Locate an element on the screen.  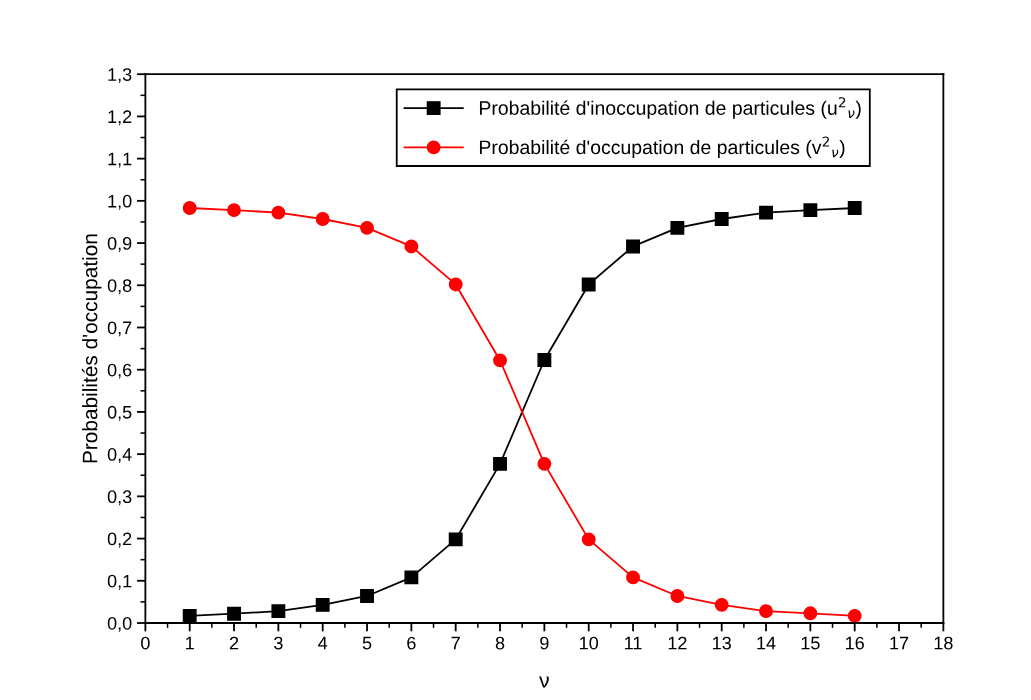
y-tick-label: 0,8 is located at coordinates (119, 287).